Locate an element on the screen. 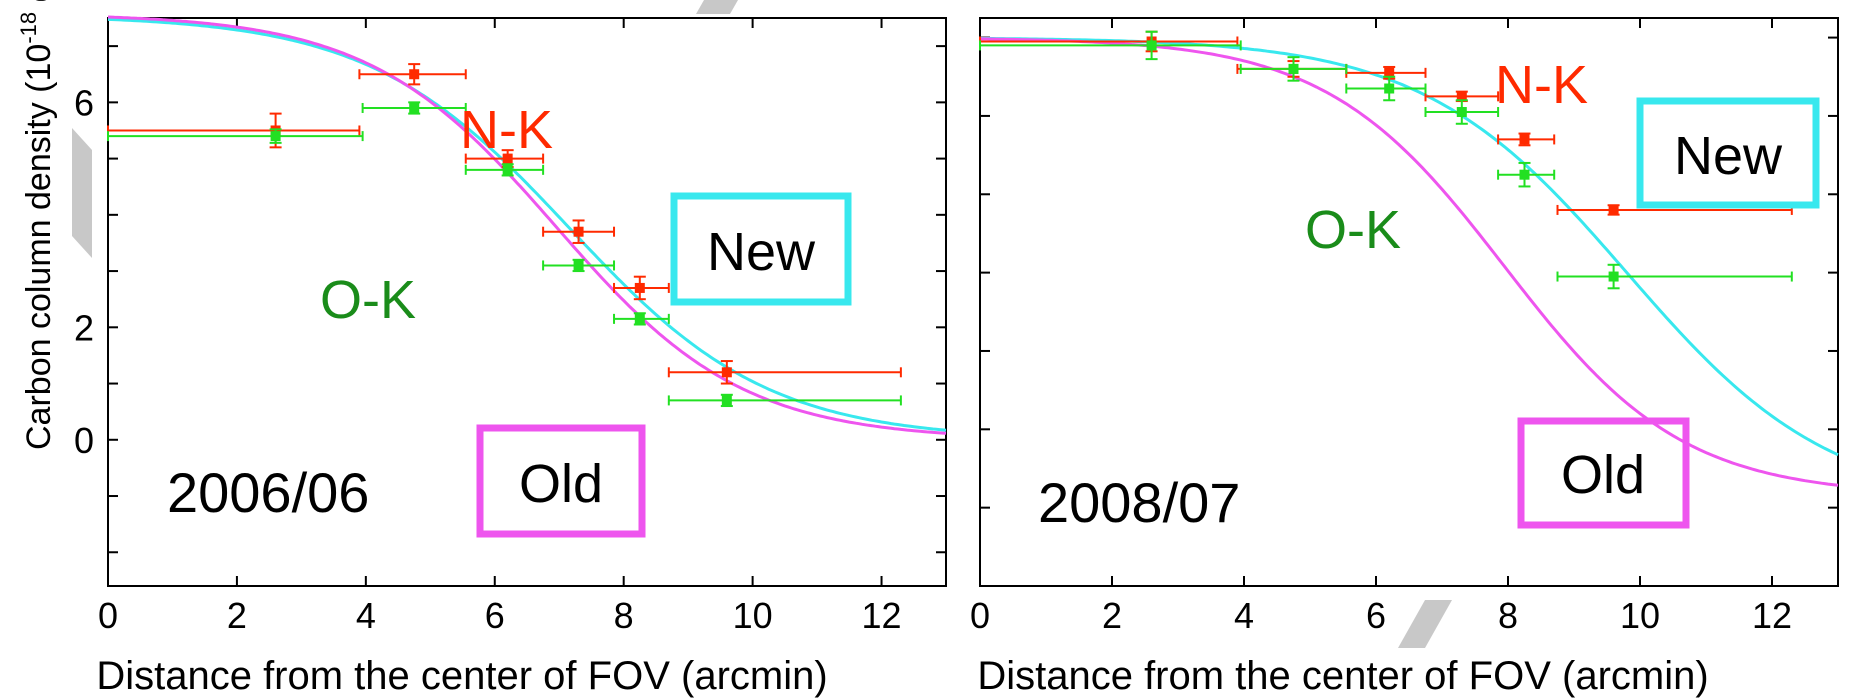 This screenshot has width=1861, height=699. scan-artifact-top is located at coordinates (717, 7).